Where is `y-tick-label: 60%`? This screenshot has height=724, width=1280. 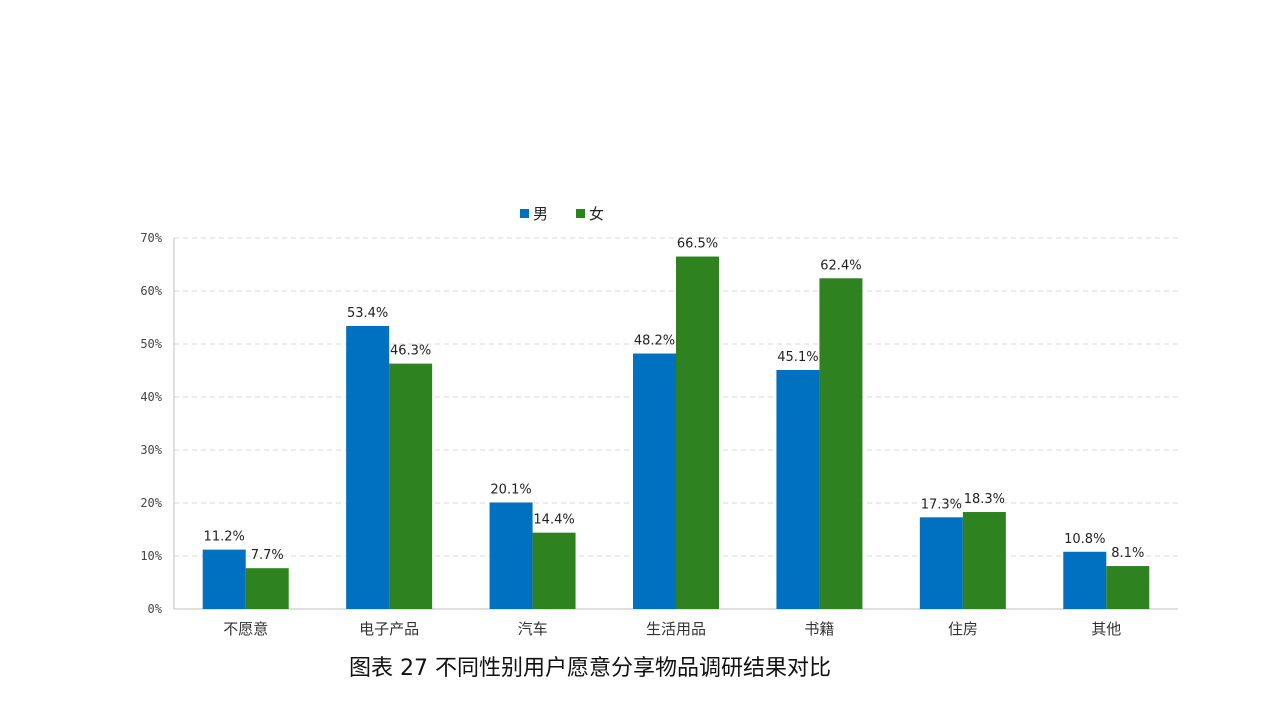
y-tick-label: 60% is located at coordinates (151, 291).